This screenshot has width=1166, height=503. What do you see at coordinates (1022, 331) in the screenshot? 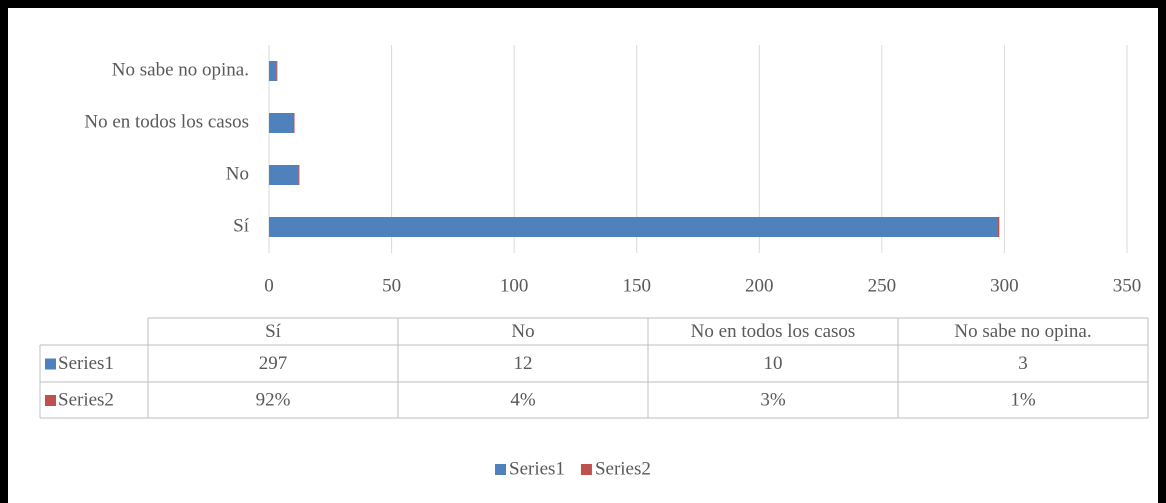
I see `table-header: No sabe no opina.` at bounding box center [1022, 331].